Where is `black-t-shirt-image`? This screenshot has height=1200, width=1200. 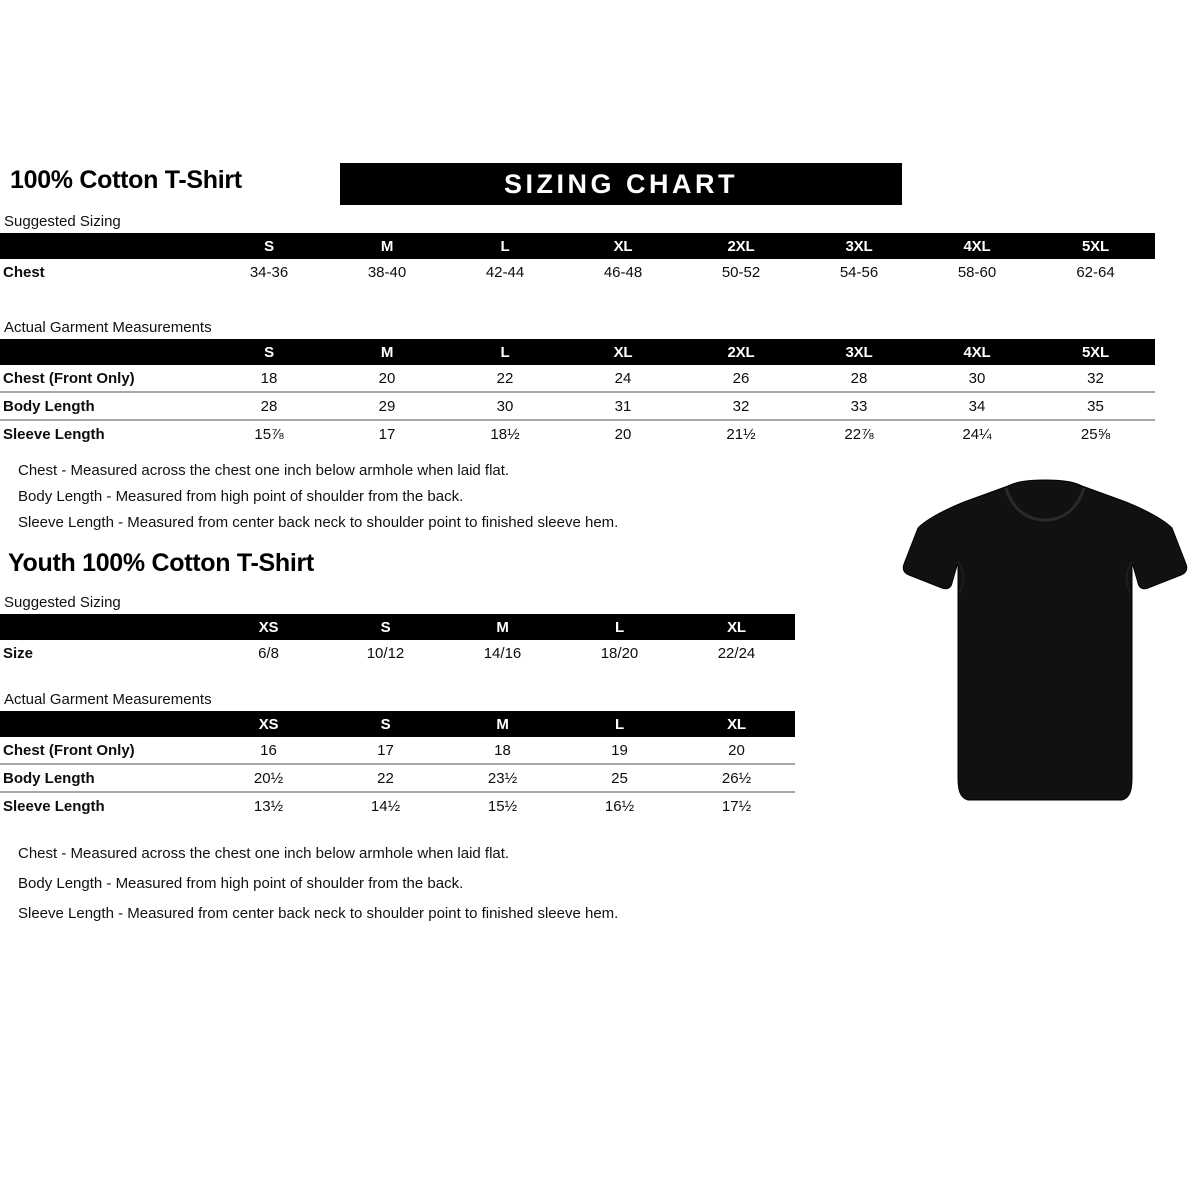
black-t-shirt-image is located at coordinates (1045, 643).